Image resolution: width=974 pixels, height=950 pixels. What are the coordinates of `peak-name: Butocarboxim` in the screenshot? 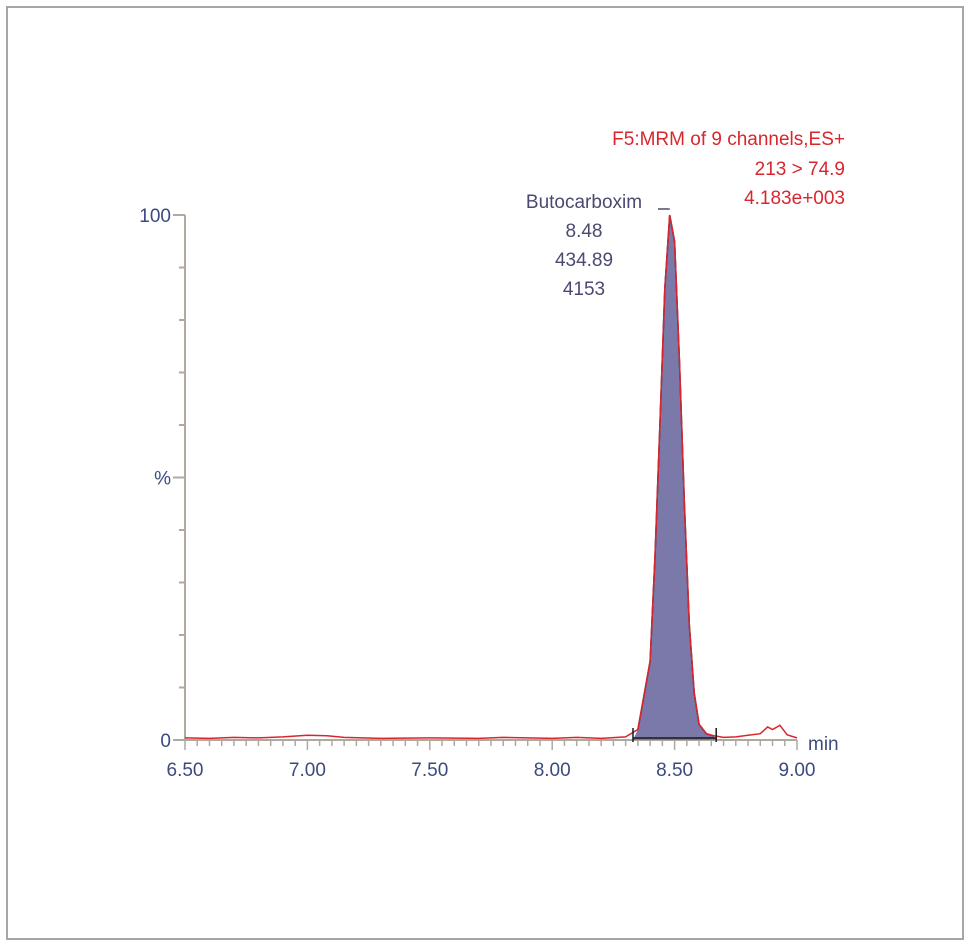 It's located at (584, 202).